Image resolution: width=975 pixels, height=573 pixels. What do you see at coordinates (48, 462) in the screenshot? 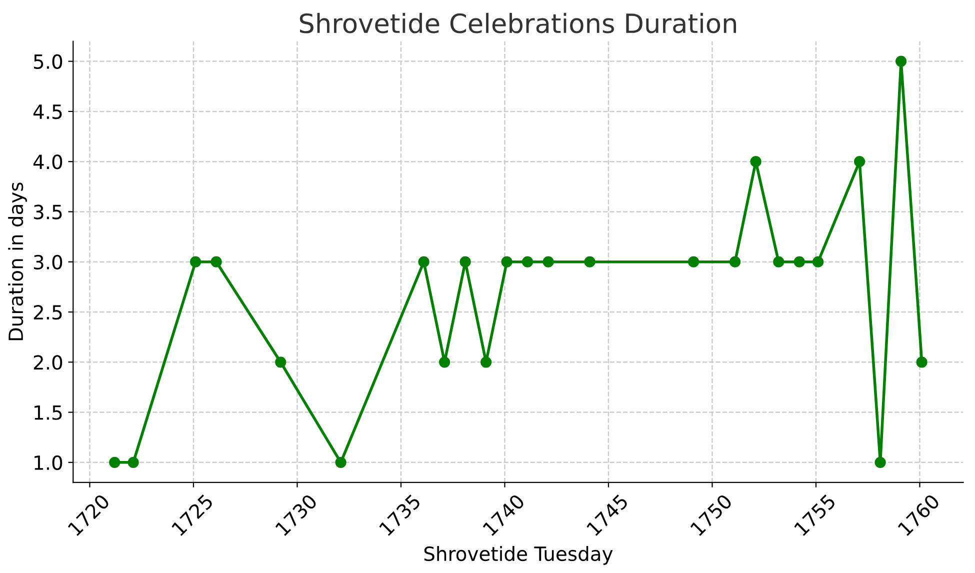
I see `y-tick-label: 1.0` at bounding box center [48, 462].